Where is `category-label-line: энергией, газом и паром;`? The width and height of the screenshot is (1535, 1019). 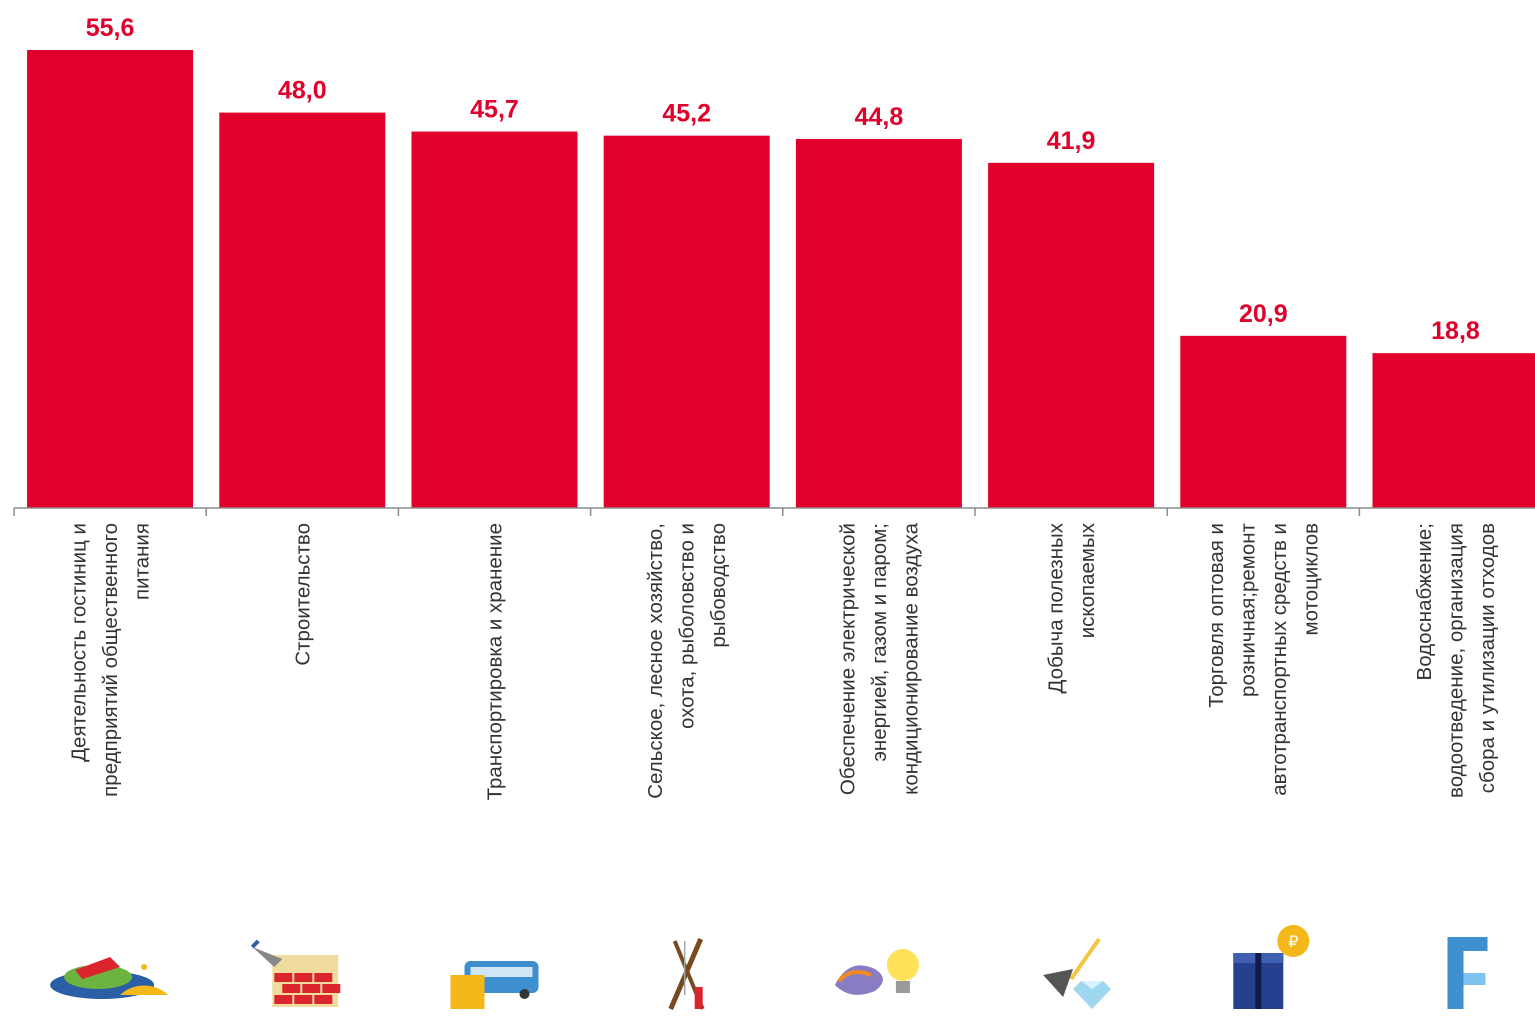
category-label-line: энергией, газом и паром; is located at coordinates (879, 642).